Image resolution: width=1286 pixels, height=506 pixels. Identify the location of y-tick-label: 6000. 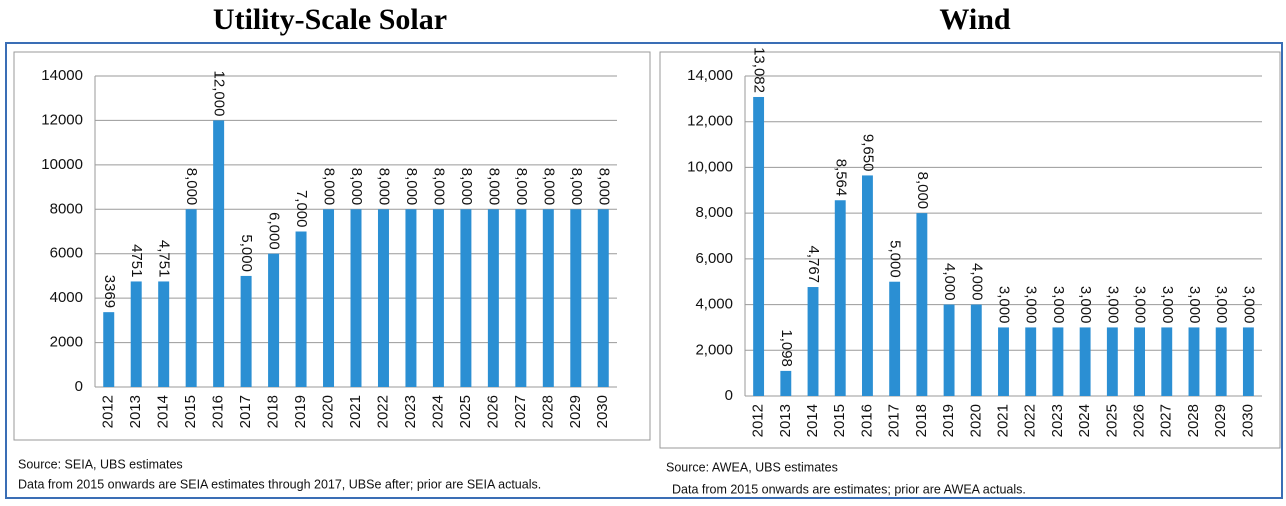
(66, 253).